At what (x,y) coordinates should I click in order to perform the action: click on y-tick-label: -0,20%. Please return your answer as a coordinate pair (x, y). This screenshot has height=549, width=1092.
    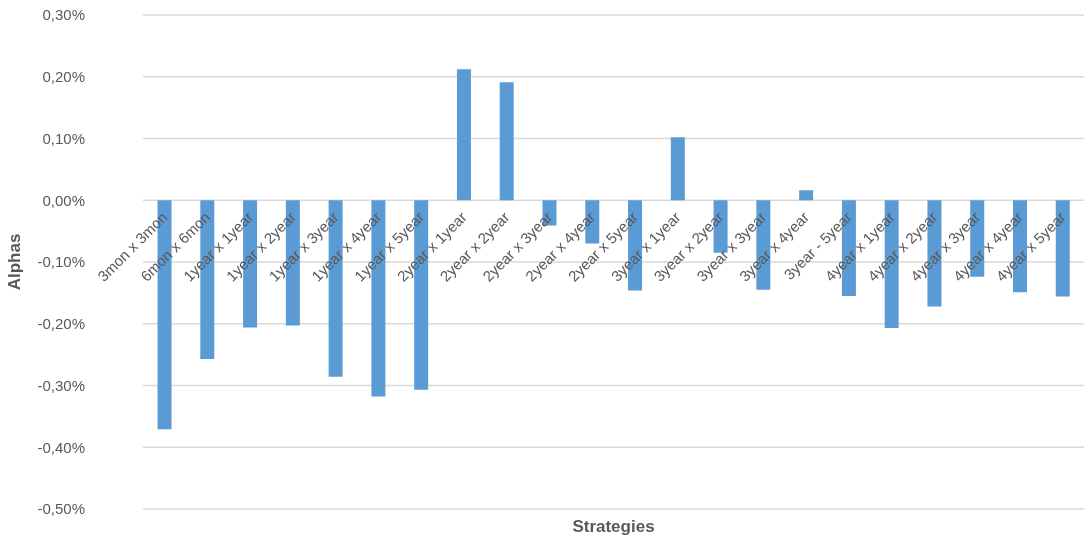
    Looking at the image, I should click on (61, 324).